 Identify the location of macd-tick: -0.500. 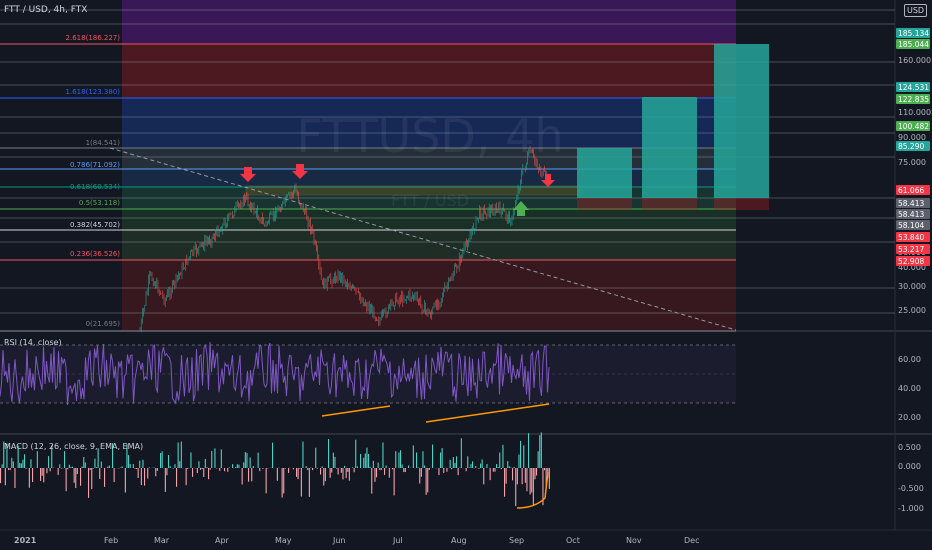
(911, 488).